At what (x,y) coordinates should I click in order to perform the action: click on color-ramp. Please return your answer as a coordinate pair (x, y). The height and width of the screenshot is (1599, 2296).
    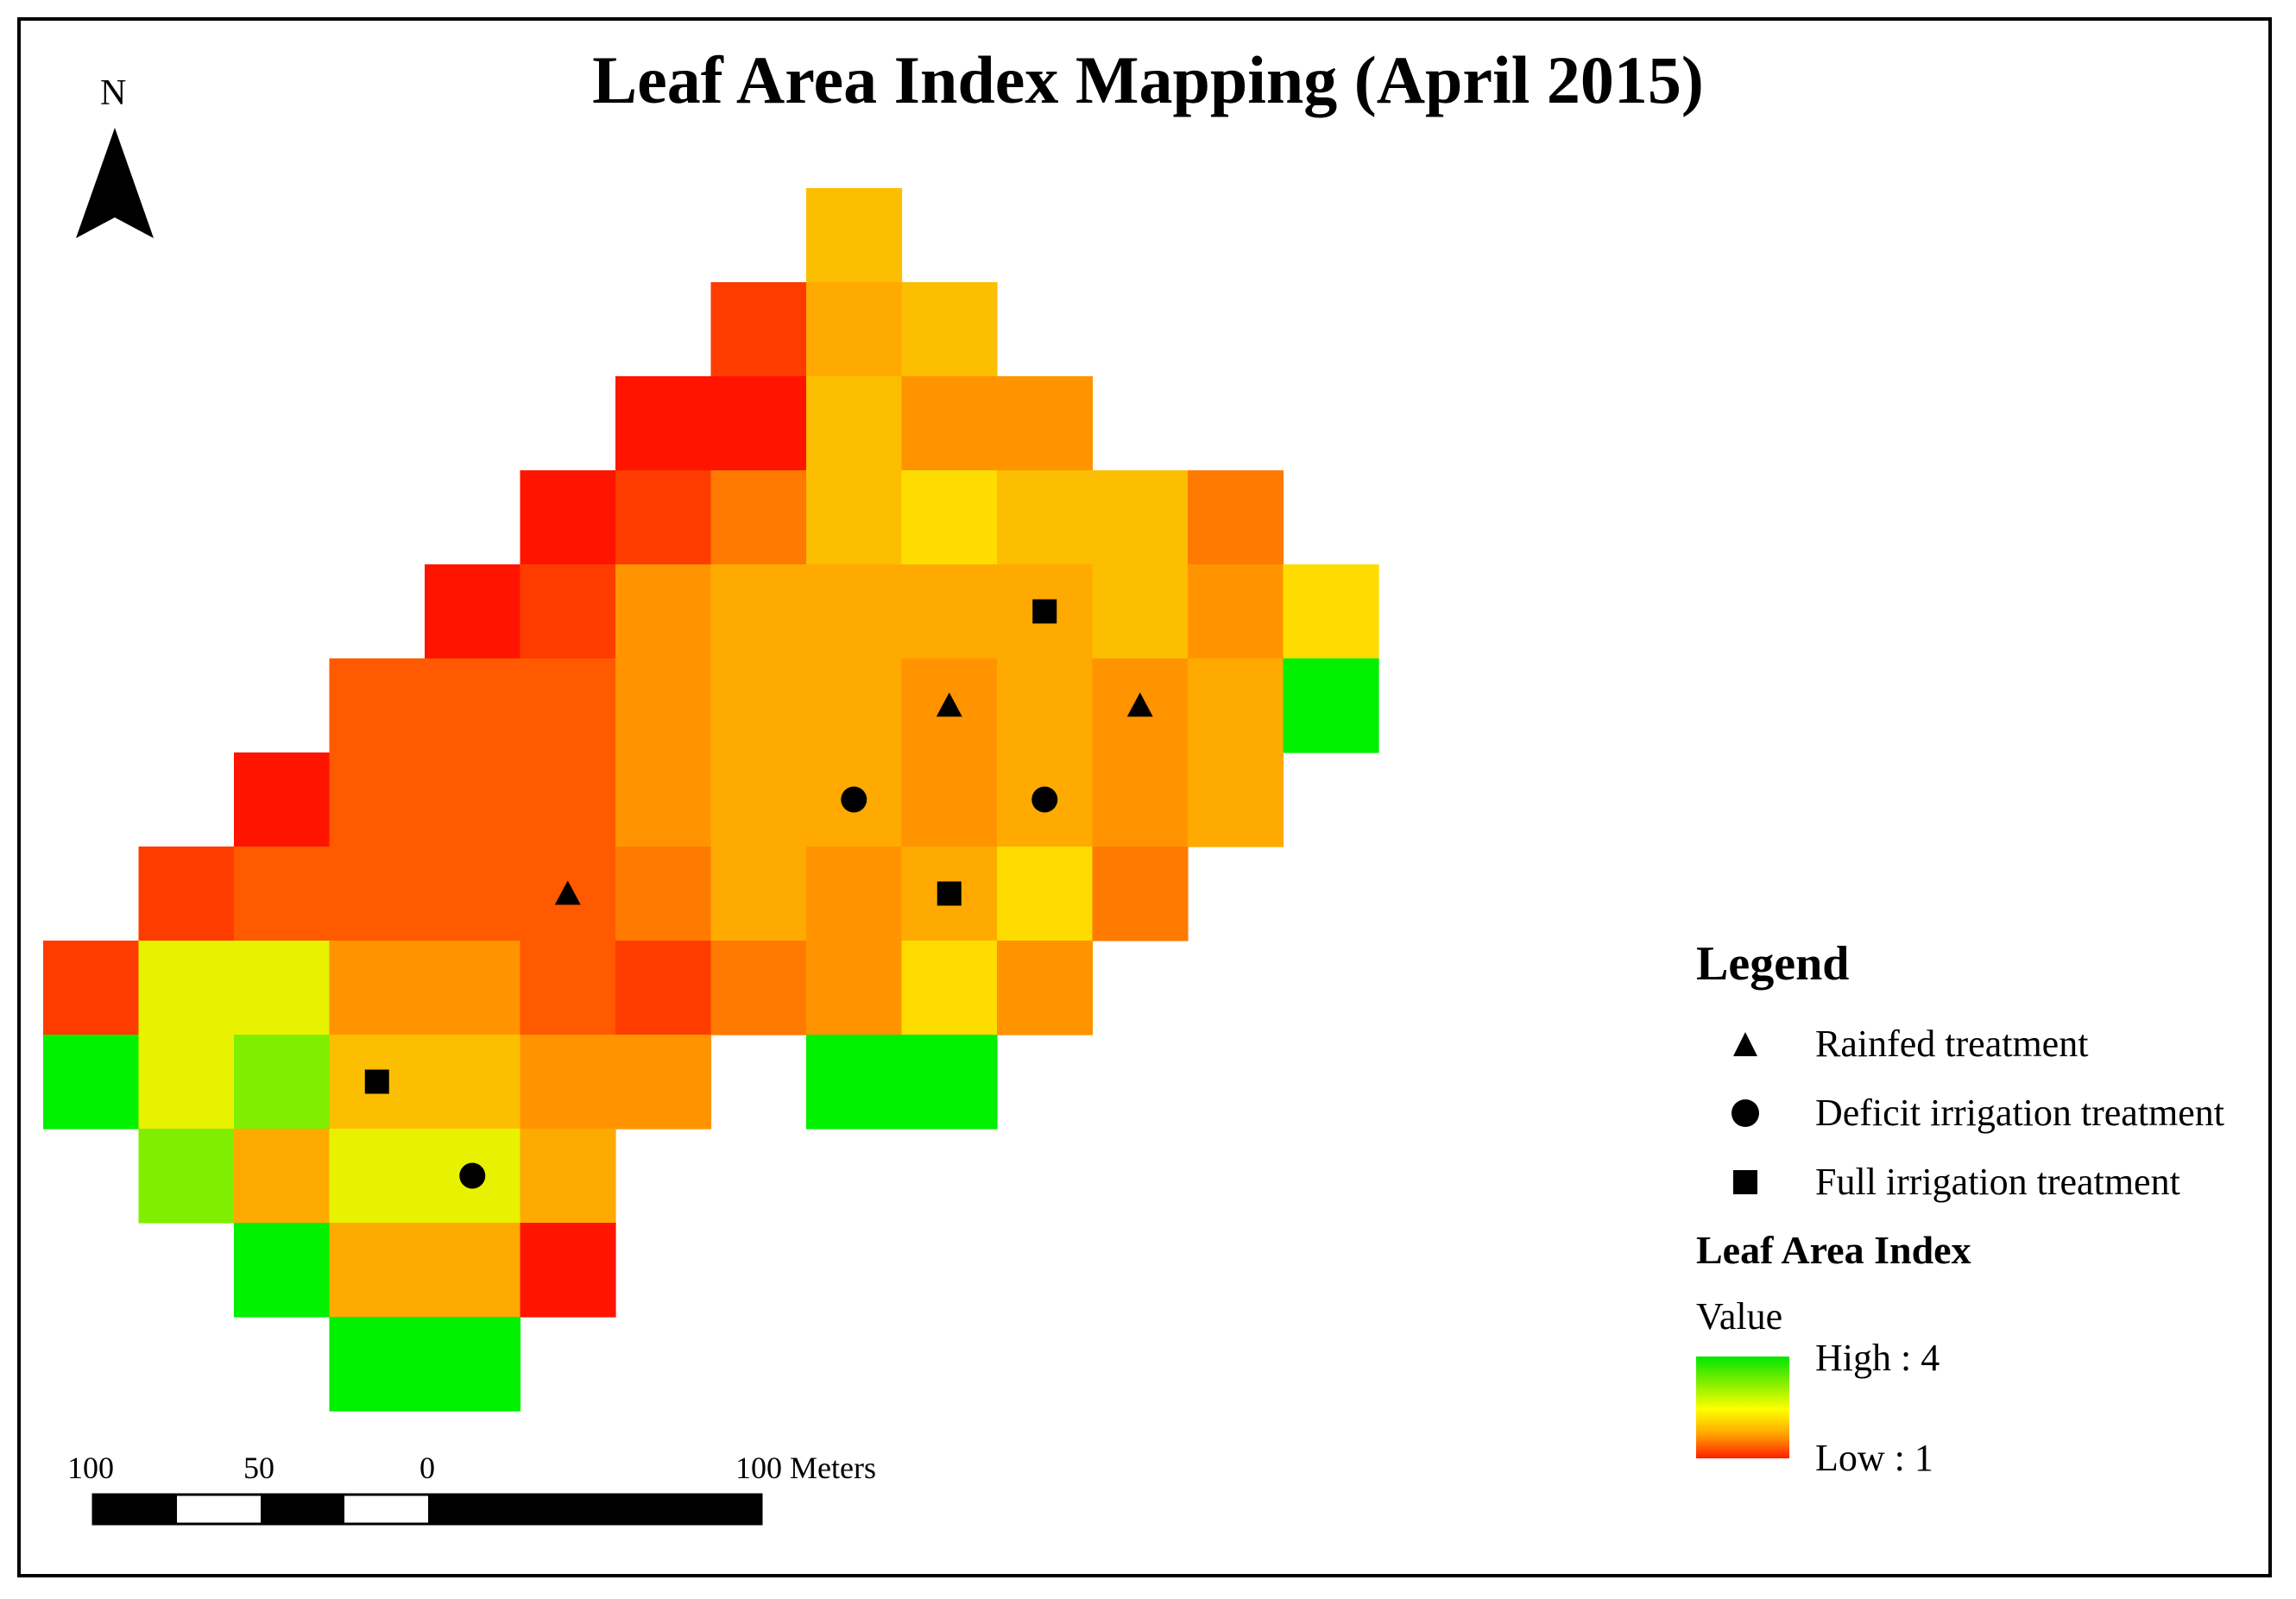
    Looking at the image, I should click on (1742, 1407).